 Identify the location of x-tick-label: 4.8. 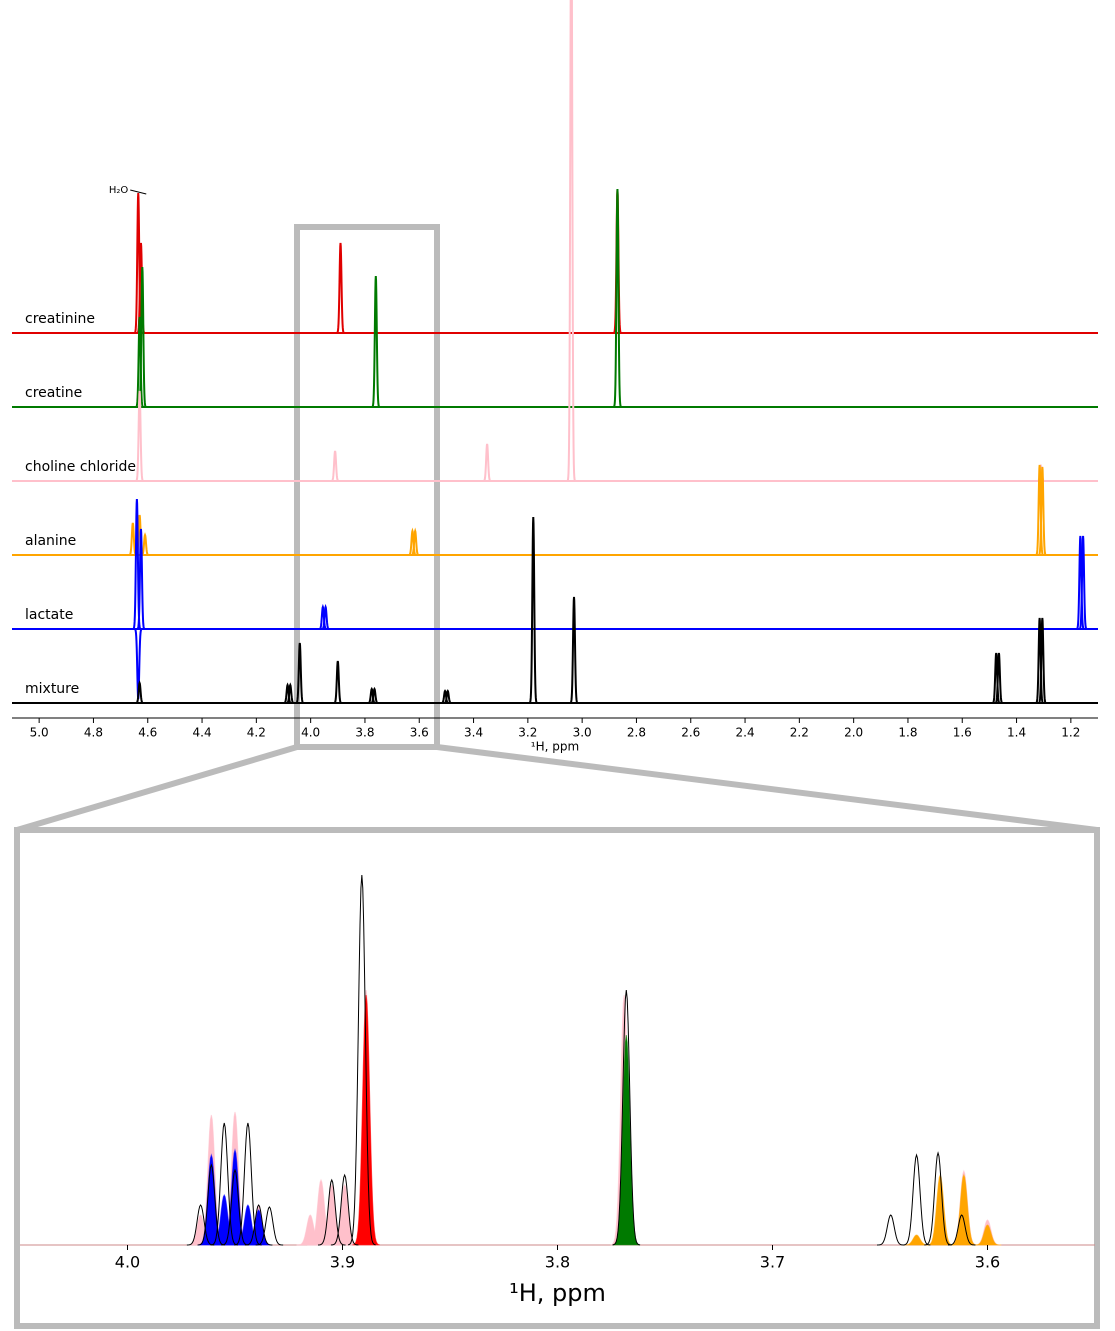
(93, 733).